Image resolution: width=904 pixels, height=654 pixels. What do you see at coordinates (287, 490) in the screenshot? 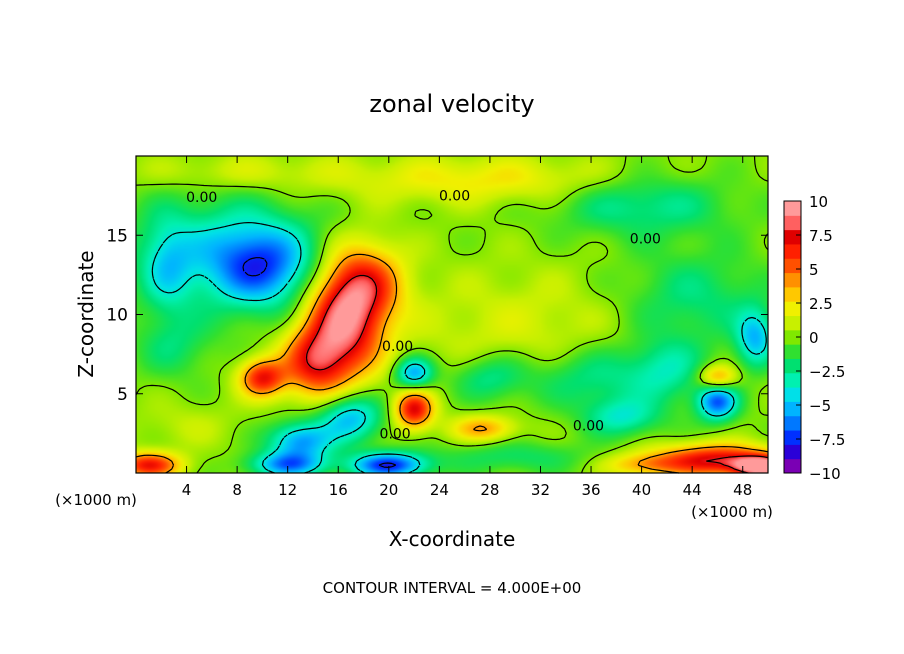
I see `x-tick-label: 12` at bounding box center [287, 490].